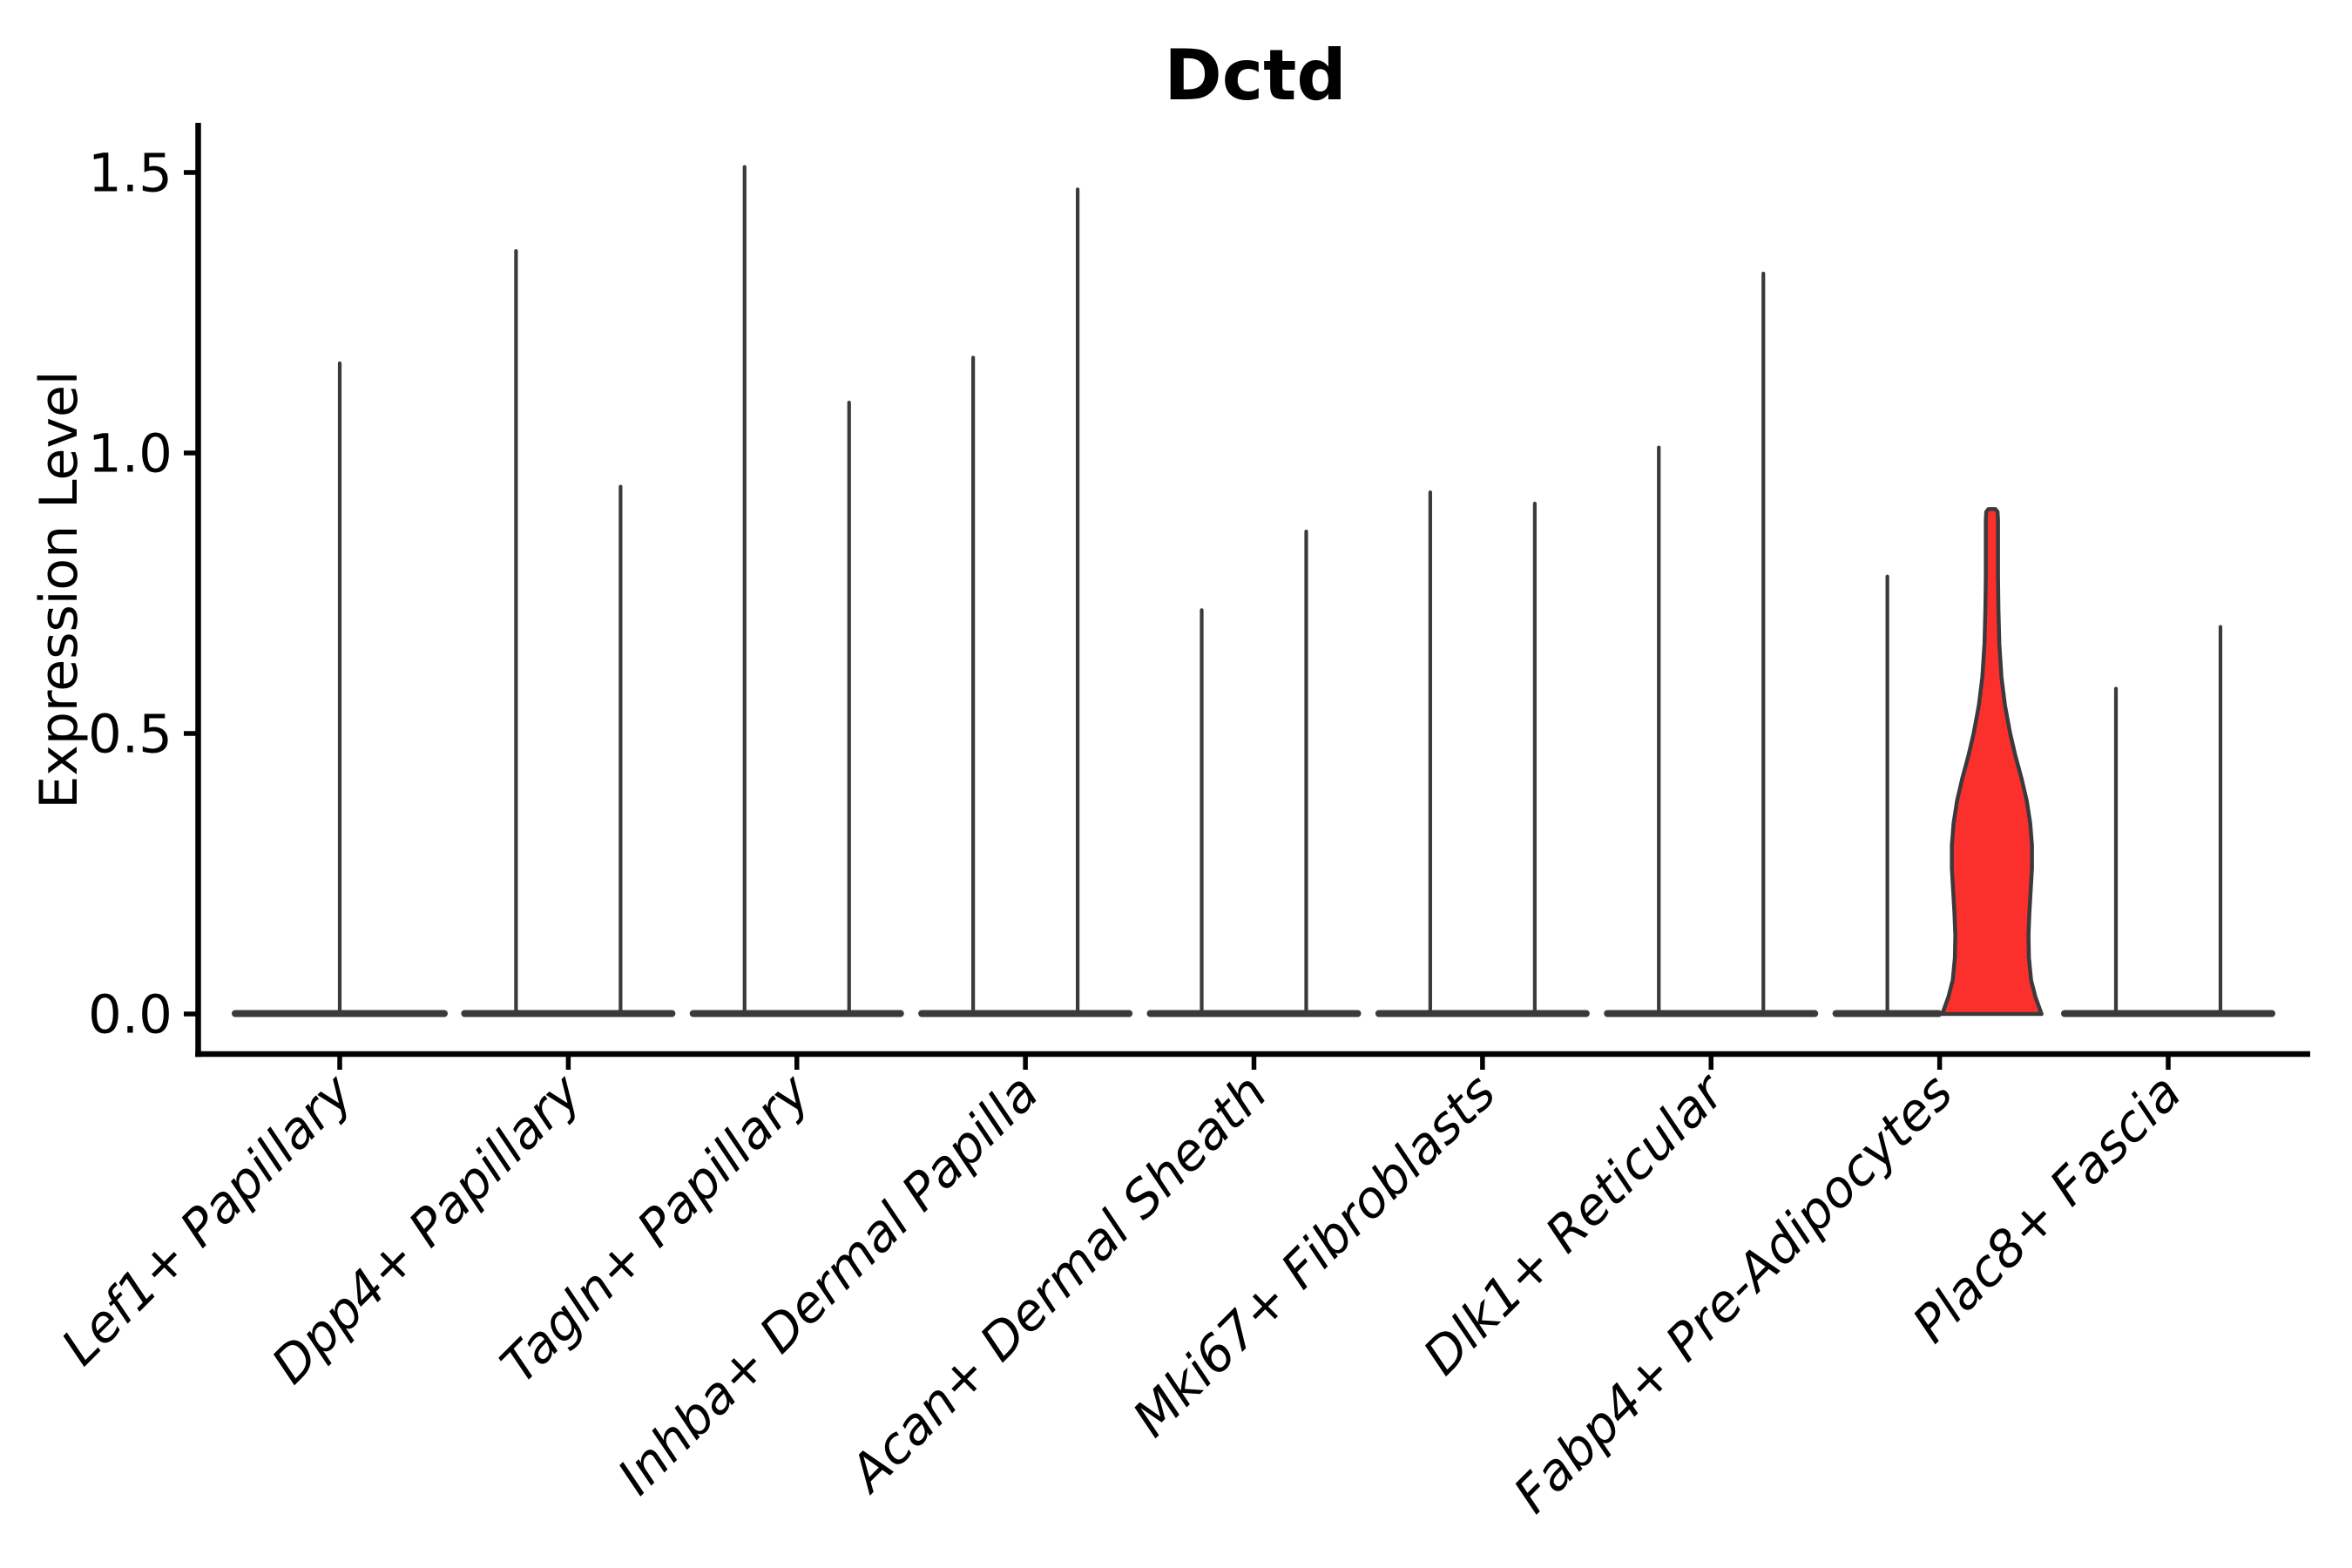 The width and height of the screenshot is (2352, 1568). I want to click on y-tick-label-0.0: 0.0, so click(130, 1014).